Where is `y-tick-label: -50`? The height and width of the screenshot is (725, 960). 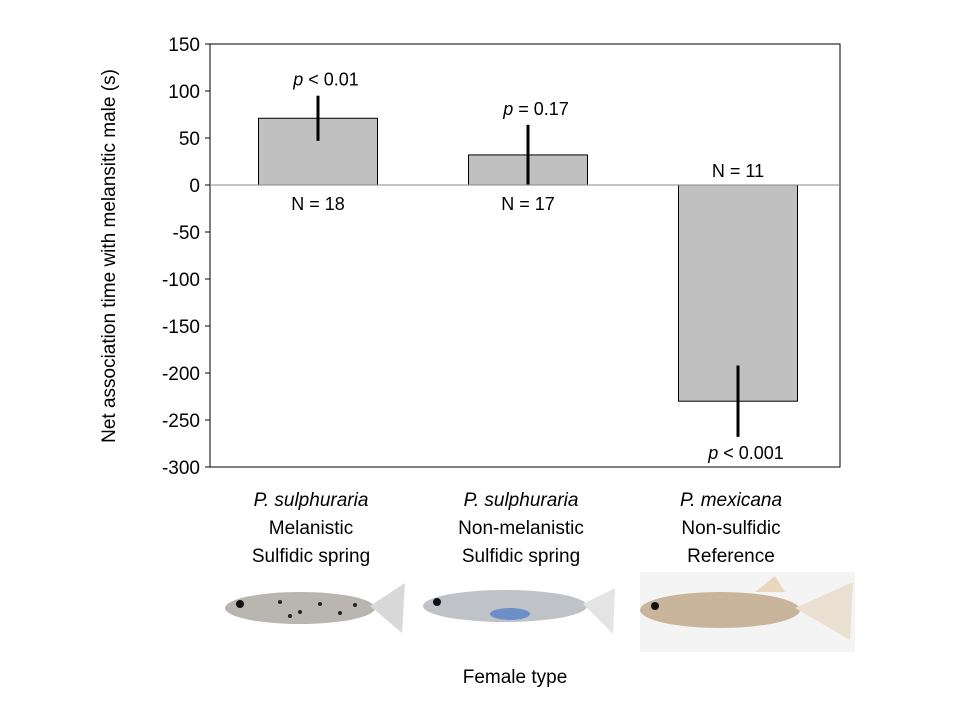 y-tick-label: -50 is located at coordinates (186, 233).